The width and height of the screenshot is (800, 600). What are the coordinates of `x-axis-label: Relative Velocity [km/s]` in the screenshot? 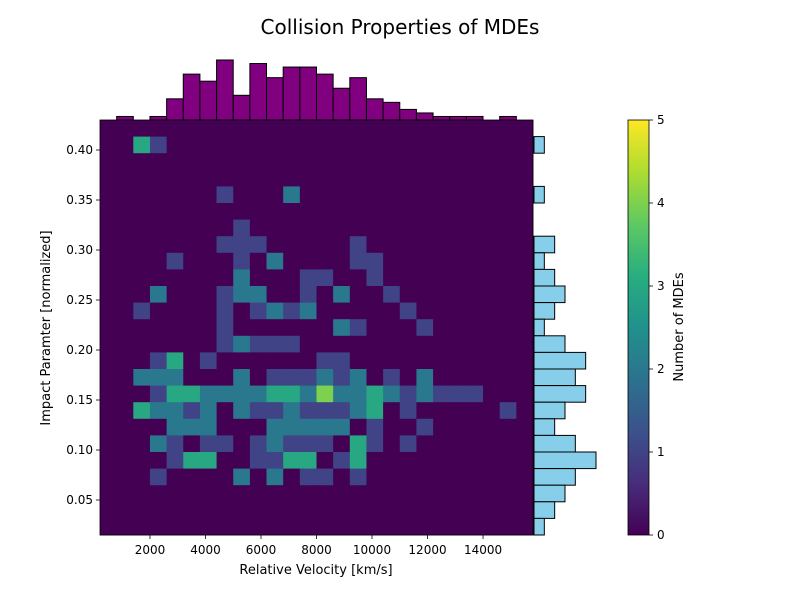 It's located at (315, 570).